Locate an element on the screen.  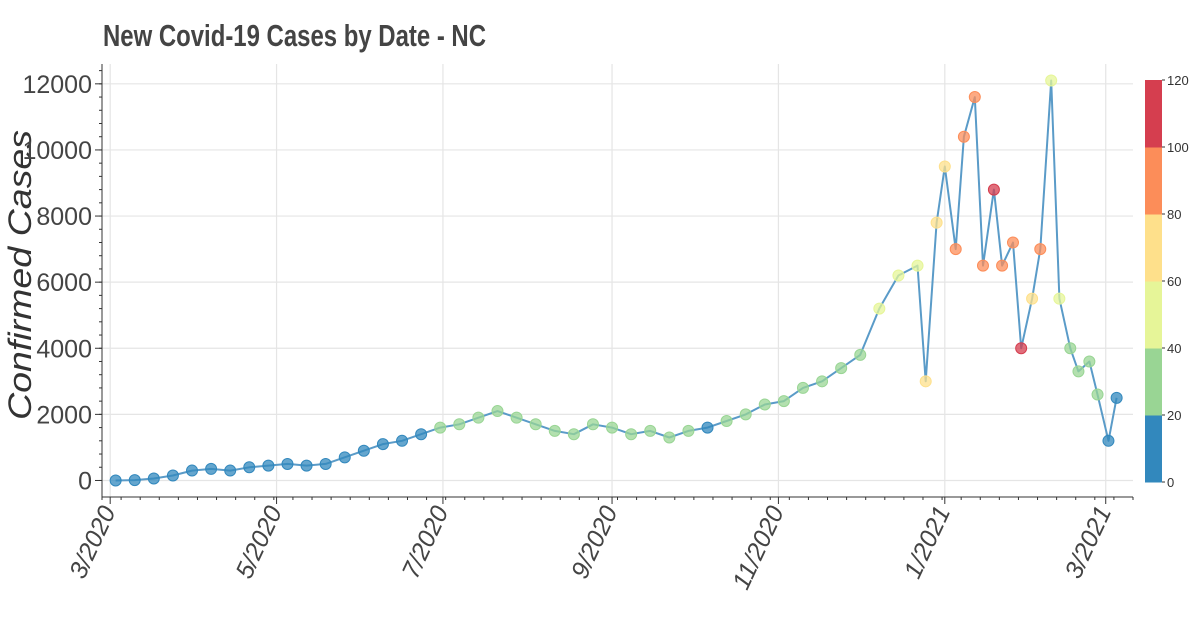
colorbar: 0 20 40 60 80 100 120 is located at coordinates (1167, 281).